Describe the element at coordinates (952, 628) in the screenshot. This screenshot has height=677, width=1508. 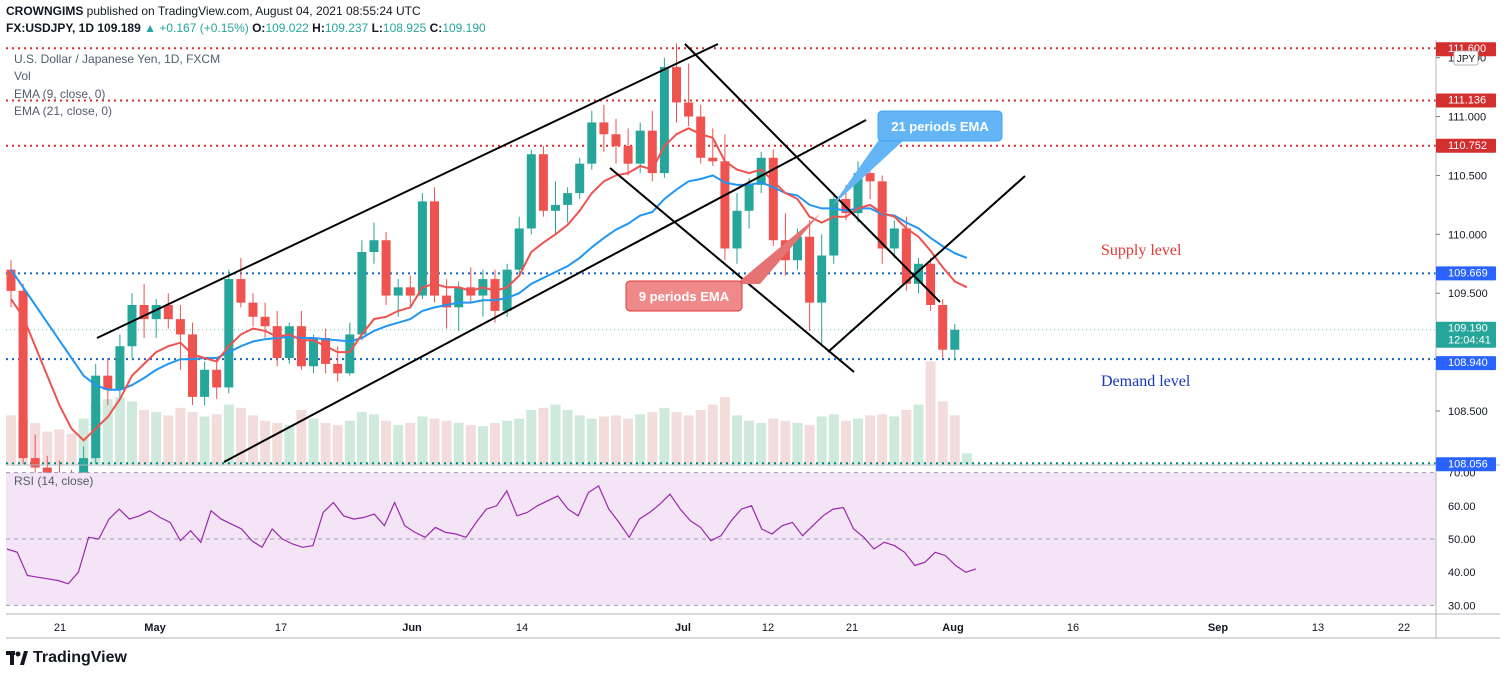
I see `time-tick-label: Aug` at that location.